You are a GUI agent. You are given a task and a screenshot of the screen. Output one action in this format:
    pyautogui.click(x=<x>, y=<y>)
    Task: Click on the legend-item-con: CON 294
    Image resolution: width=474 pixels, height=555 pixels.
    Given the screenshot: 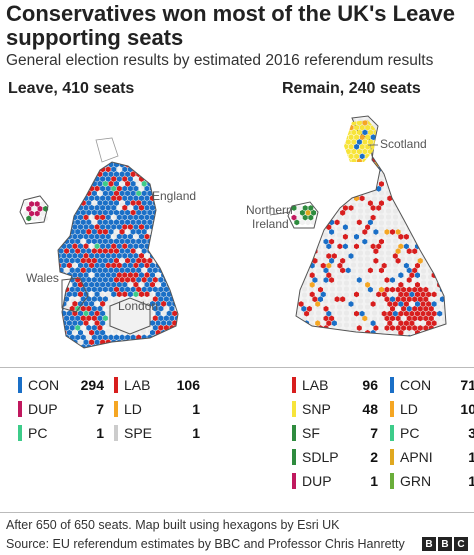 What is the action you would take?
    pyautogui.click(x=61, y=385)
    